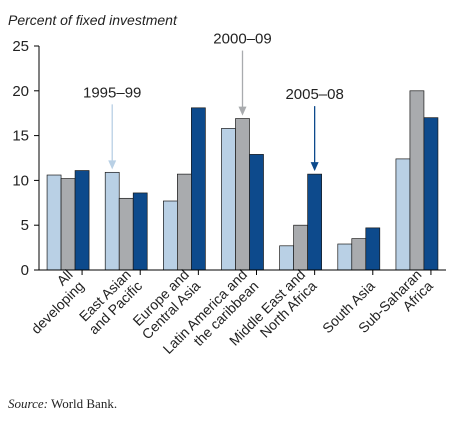 The image size is (454, 422). Describe the element at coordinates (25, 270) in the screenshot. I see `y-tick-label: 0` at that location.